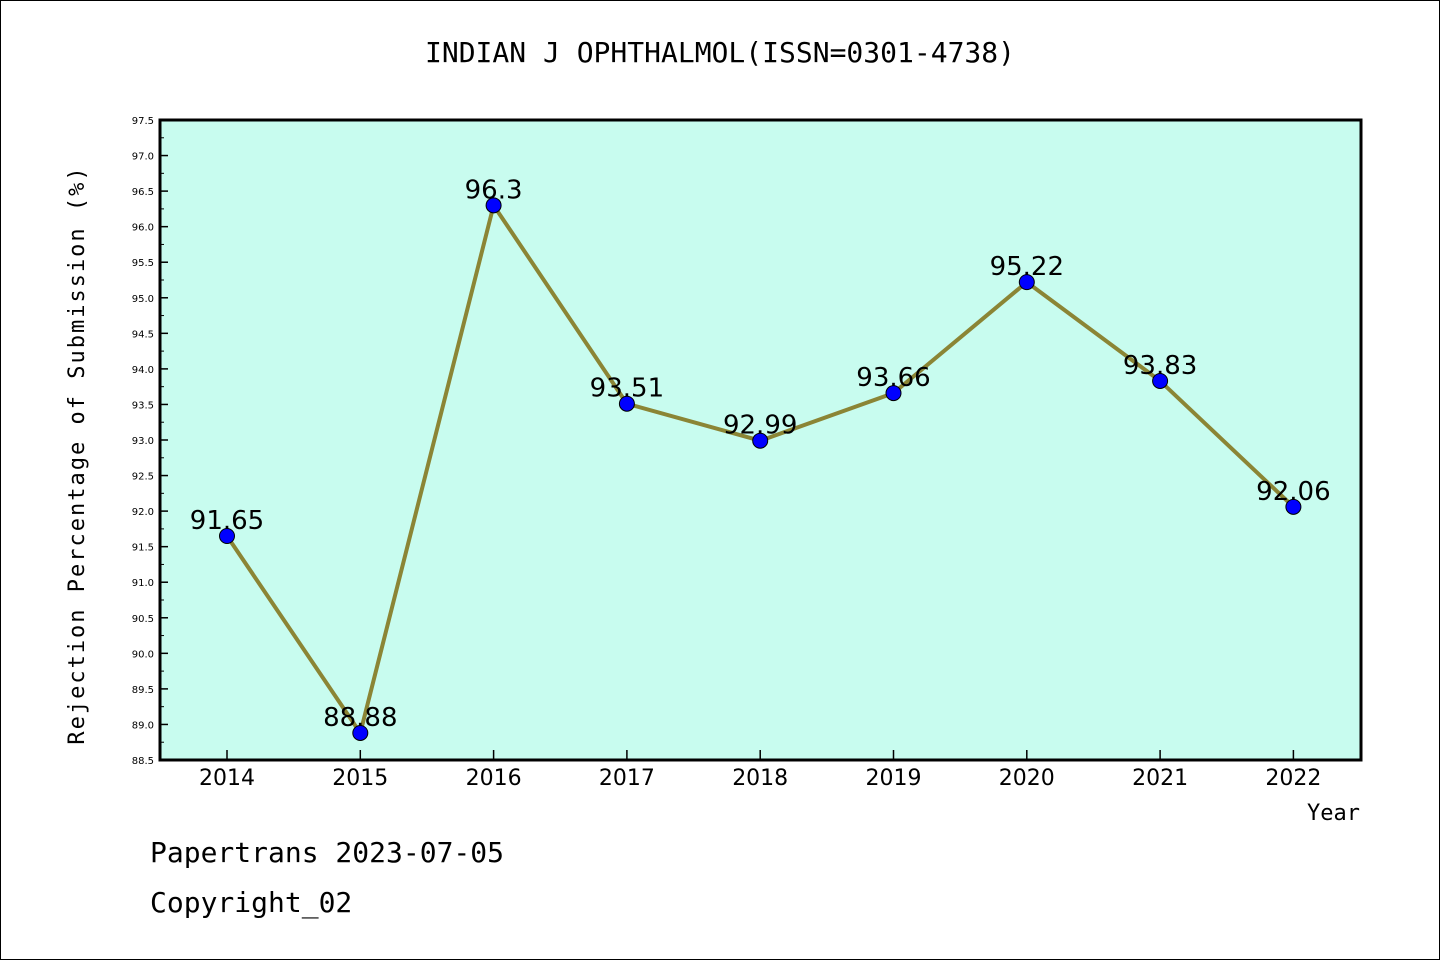  What do you see at coordinates (143, 228) in the screenshot?
I see `y-tick-label: 96.0` at bounding box center [143, 228].